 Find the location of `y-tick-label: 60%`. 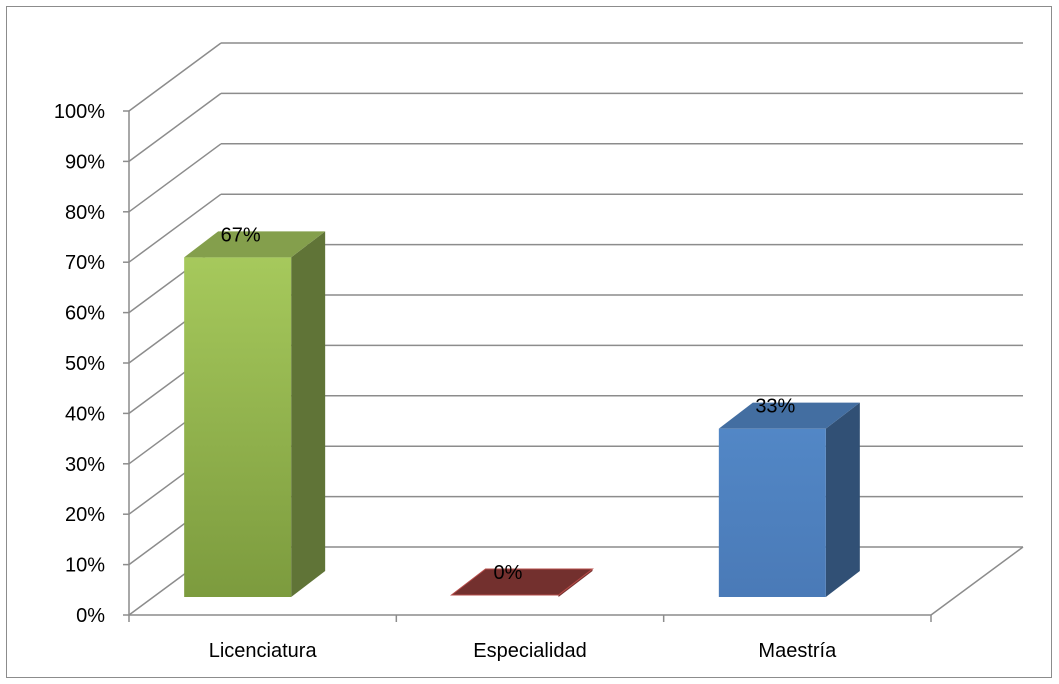

y-tick-label: 60% is located at coordinates (85, 314).